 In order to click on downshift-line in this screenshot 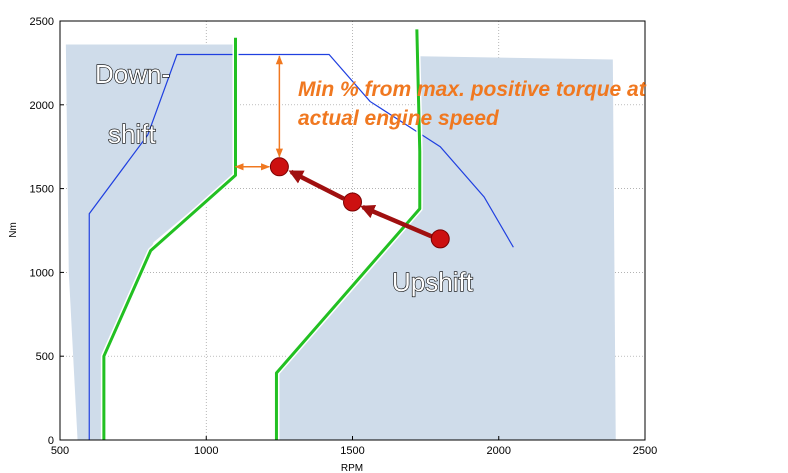, I will do `click(169, 238)`.